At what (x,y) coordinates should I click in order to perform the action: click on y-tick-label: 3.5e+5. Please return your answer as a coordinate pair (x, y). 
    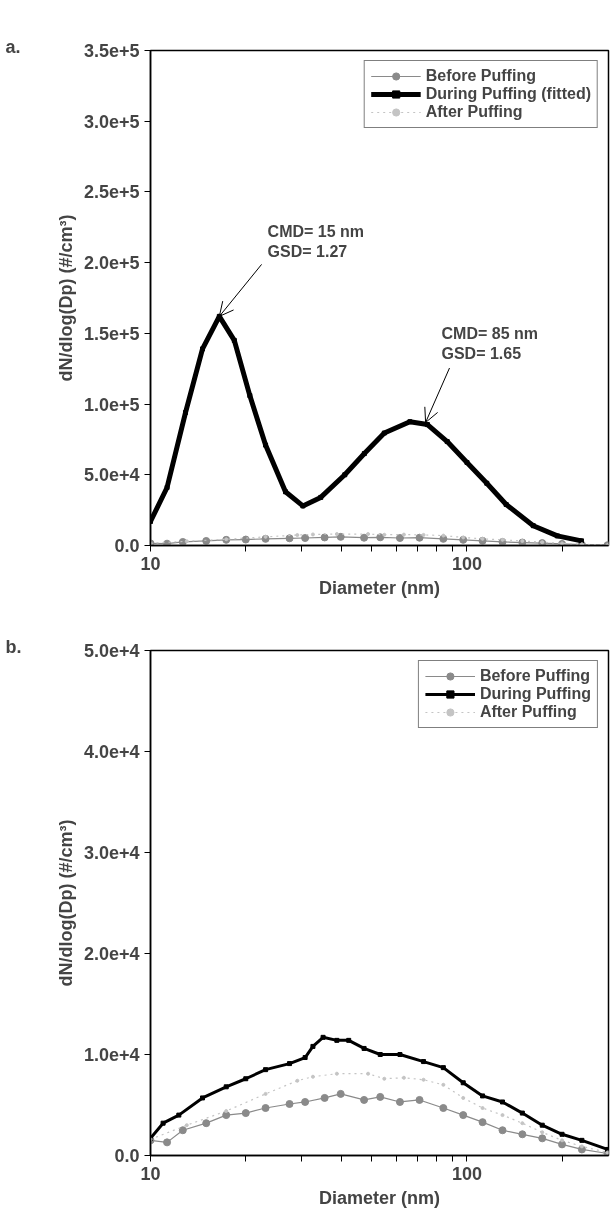
    Looking at the image, I should click on (111, 51).